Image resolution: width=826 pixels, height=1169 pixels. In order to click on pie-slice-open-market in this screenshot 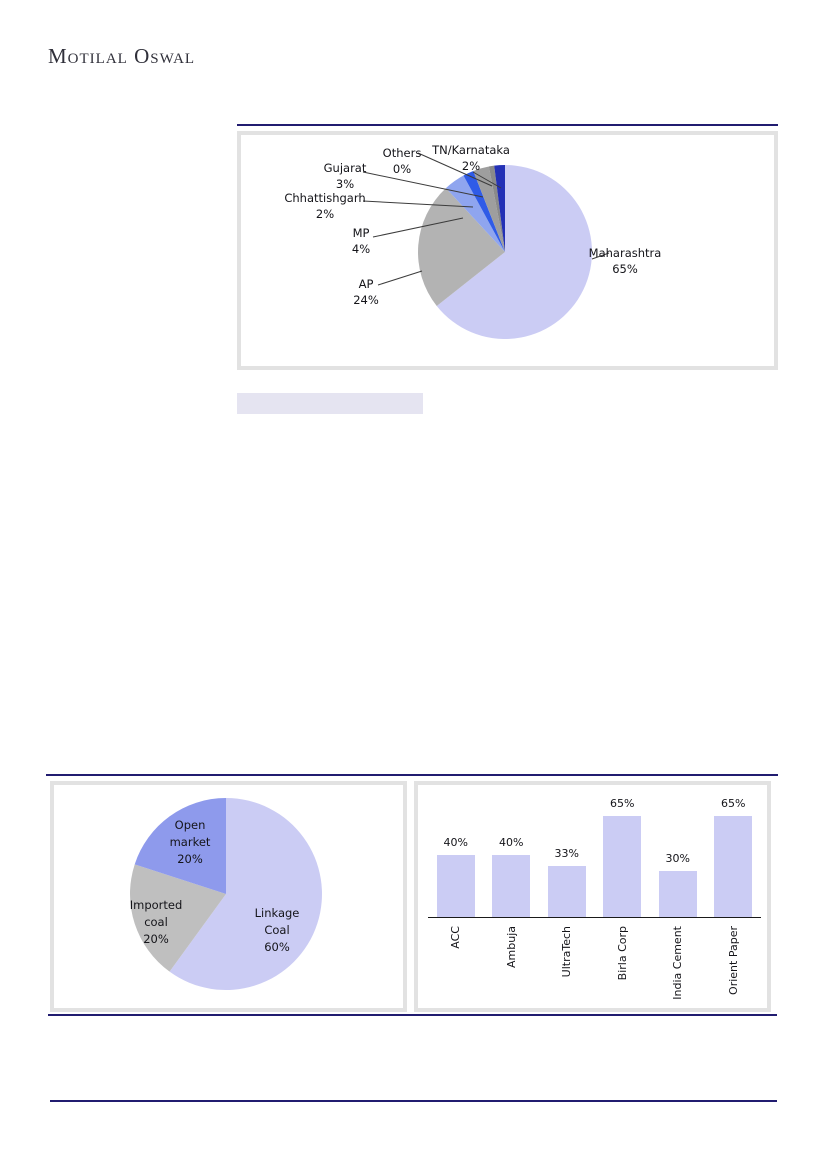, I will do `click(180, 846)`.